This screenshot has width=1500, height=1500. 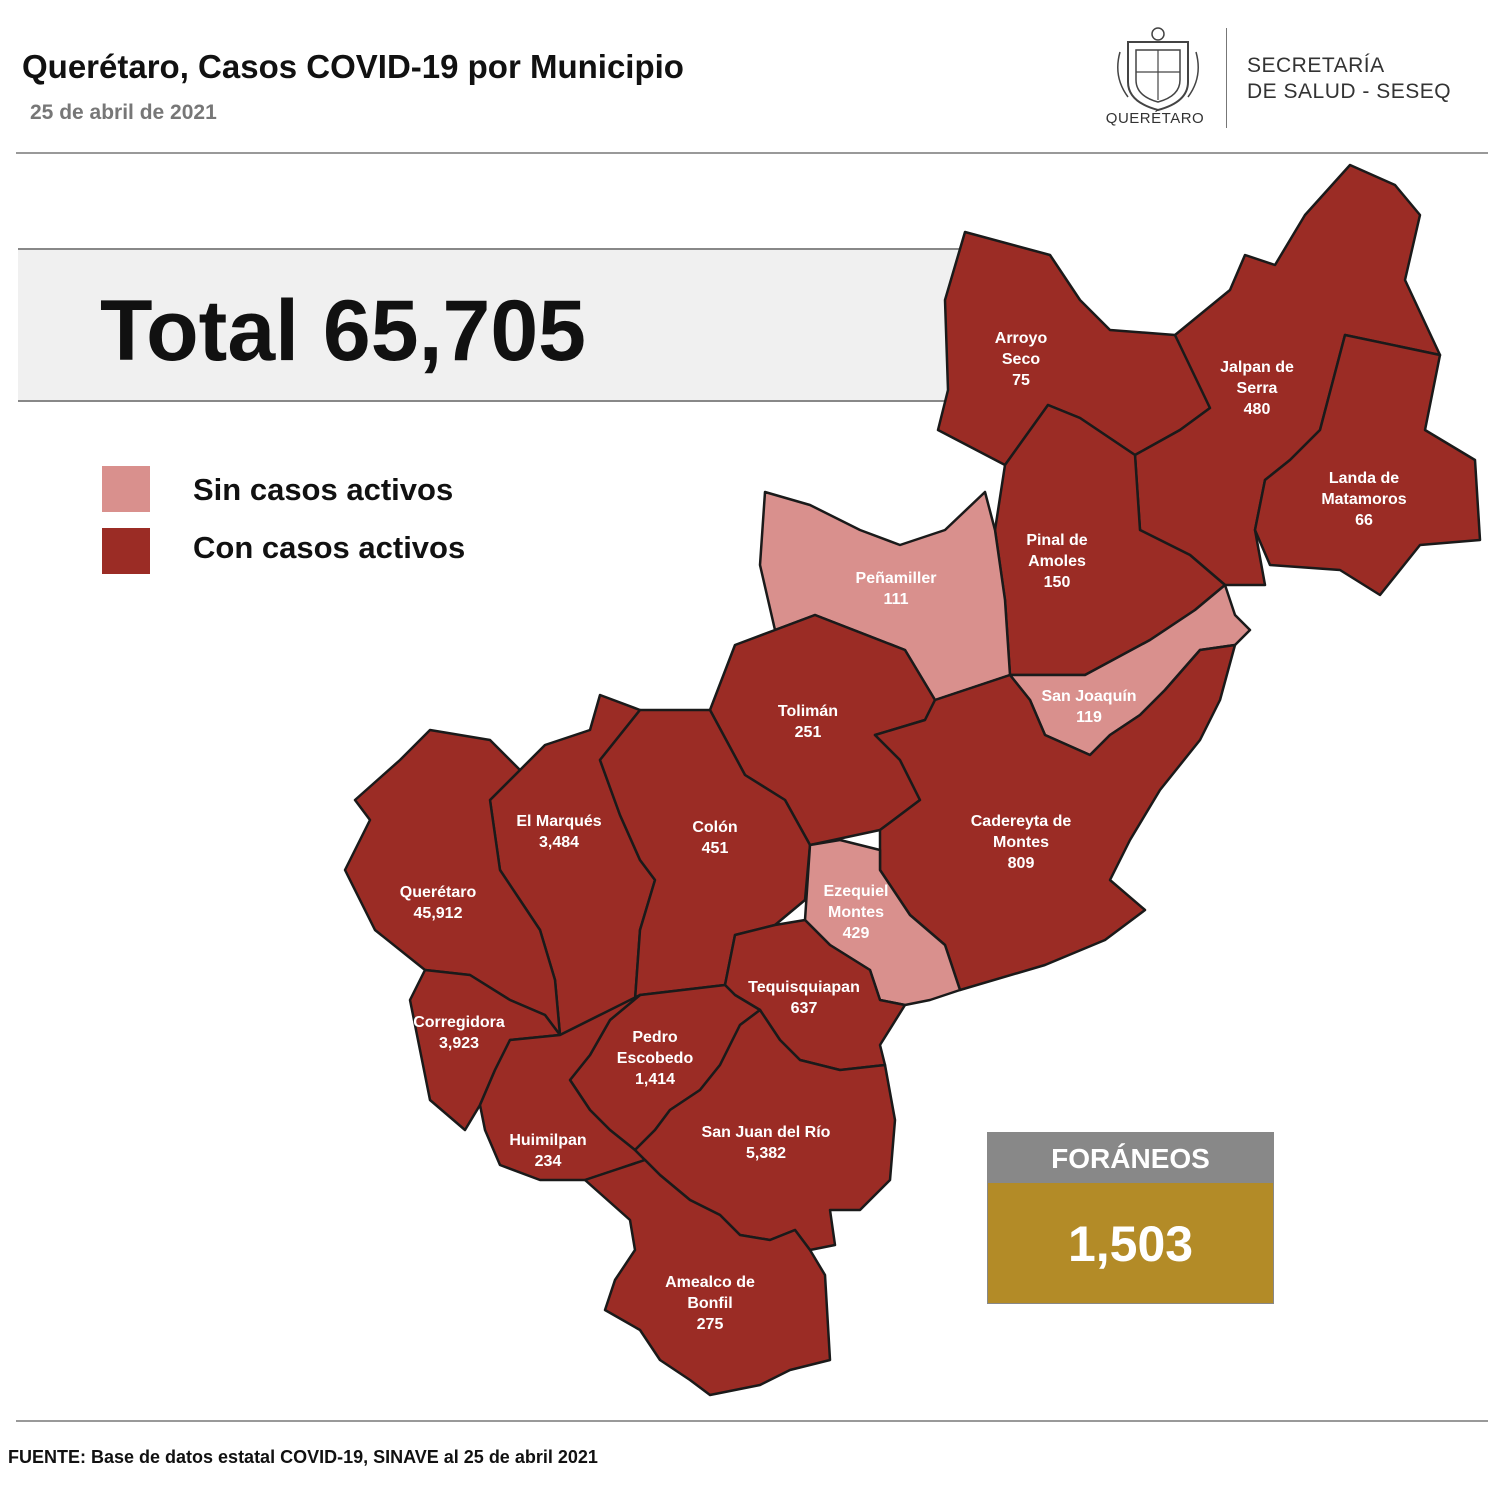 What do you see at coordinates (808, 732) in the screenshot?
I see `region-cases: 251` at bounding box center [808, 732].